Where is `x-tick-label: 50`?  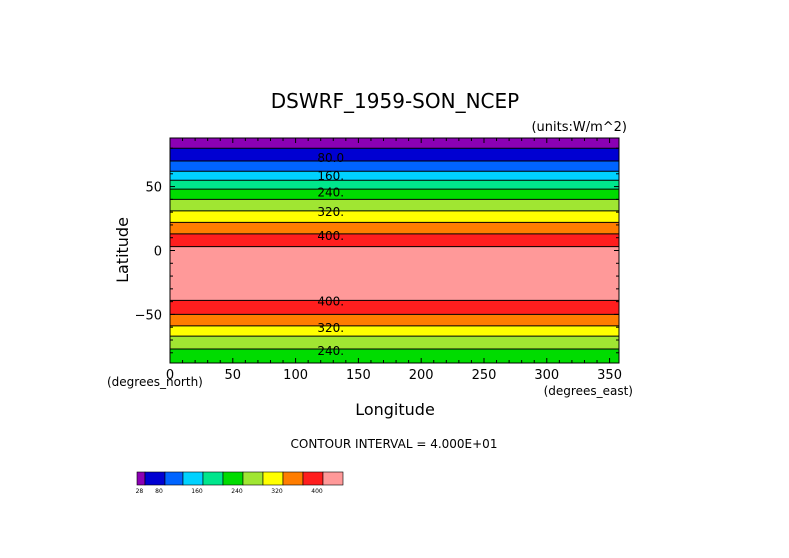 x-tick-label: 50 is located at coordinates (233, 375).